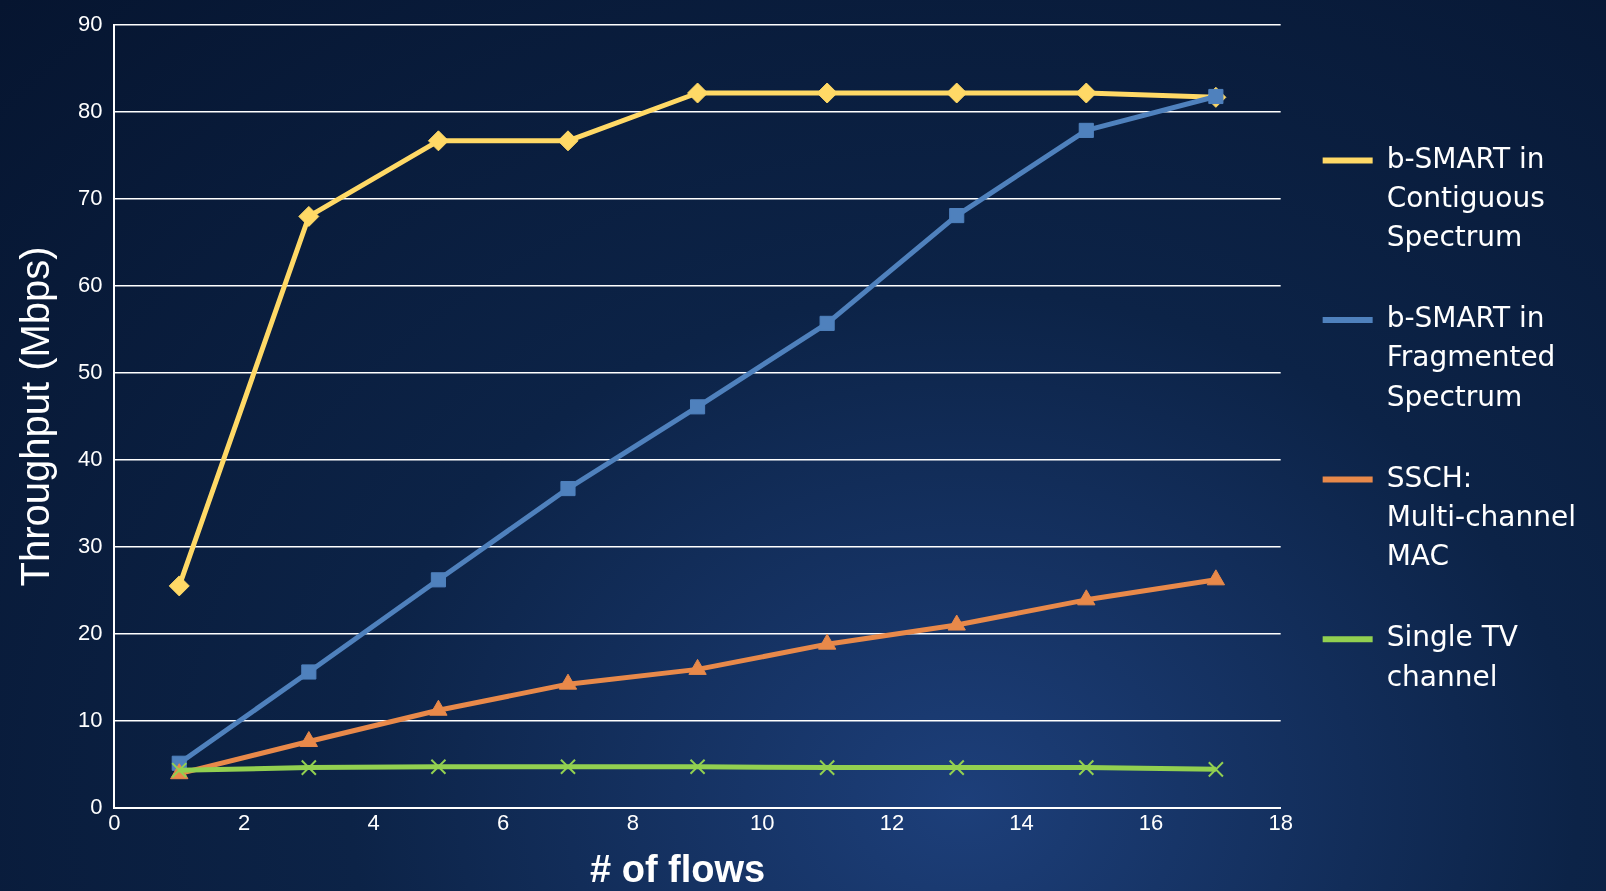  I want to click on x-tick-label: 16, so click(1151, 822).